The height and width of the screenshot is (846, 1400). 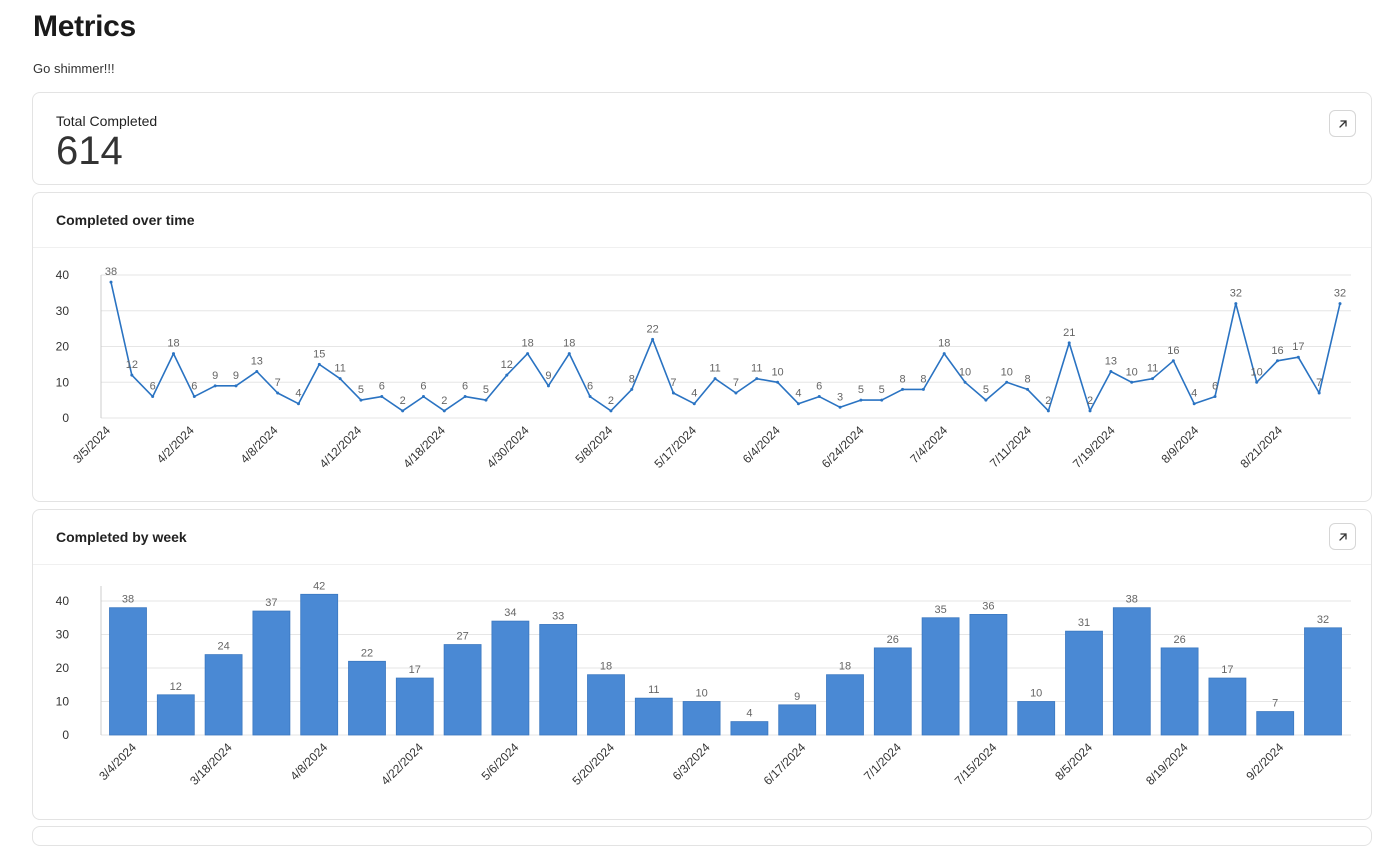 What do you see at coordinates (1298, 347) in the screenshot?
I see `data-label: 17` at bounding box center [1298, 347].